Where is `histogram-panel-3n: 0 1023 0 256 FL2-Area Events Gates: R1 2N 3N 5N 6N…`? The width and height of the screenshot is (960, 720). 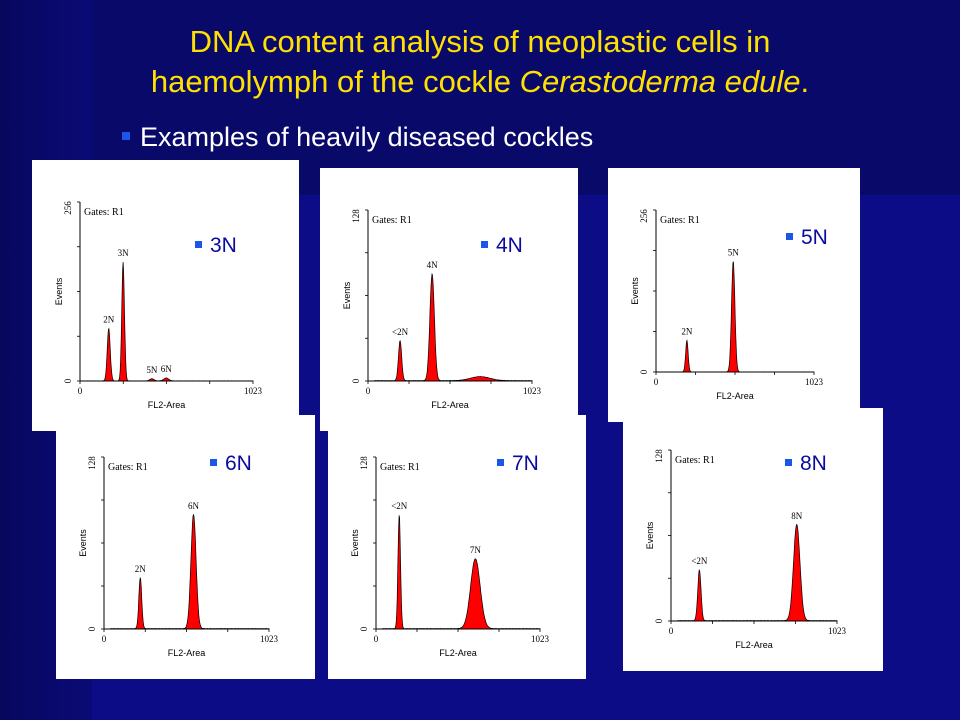 histogram-panel-3n: 0 1023 0 256 FL2-Area Events Gates: R1 2N 3N 5N 6N… is located at coordinates (165, 295).